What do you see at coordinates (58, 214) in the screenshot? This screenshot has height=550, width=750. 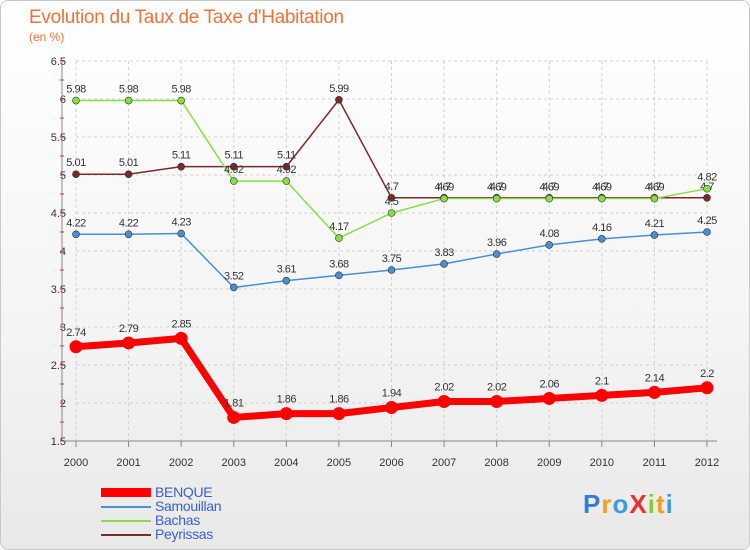 I see `y-tick-label: 4.5` at bounding box center [58, 214].